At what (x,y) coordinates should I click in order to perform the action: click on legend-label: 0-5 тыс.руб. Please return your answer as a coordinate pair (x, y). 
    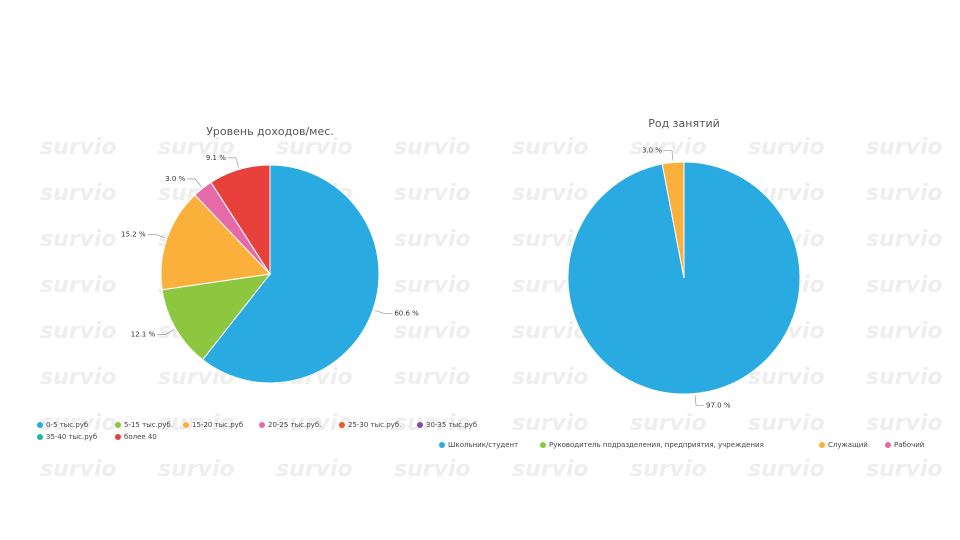
    Looking at the image, I should click on (67, 425).